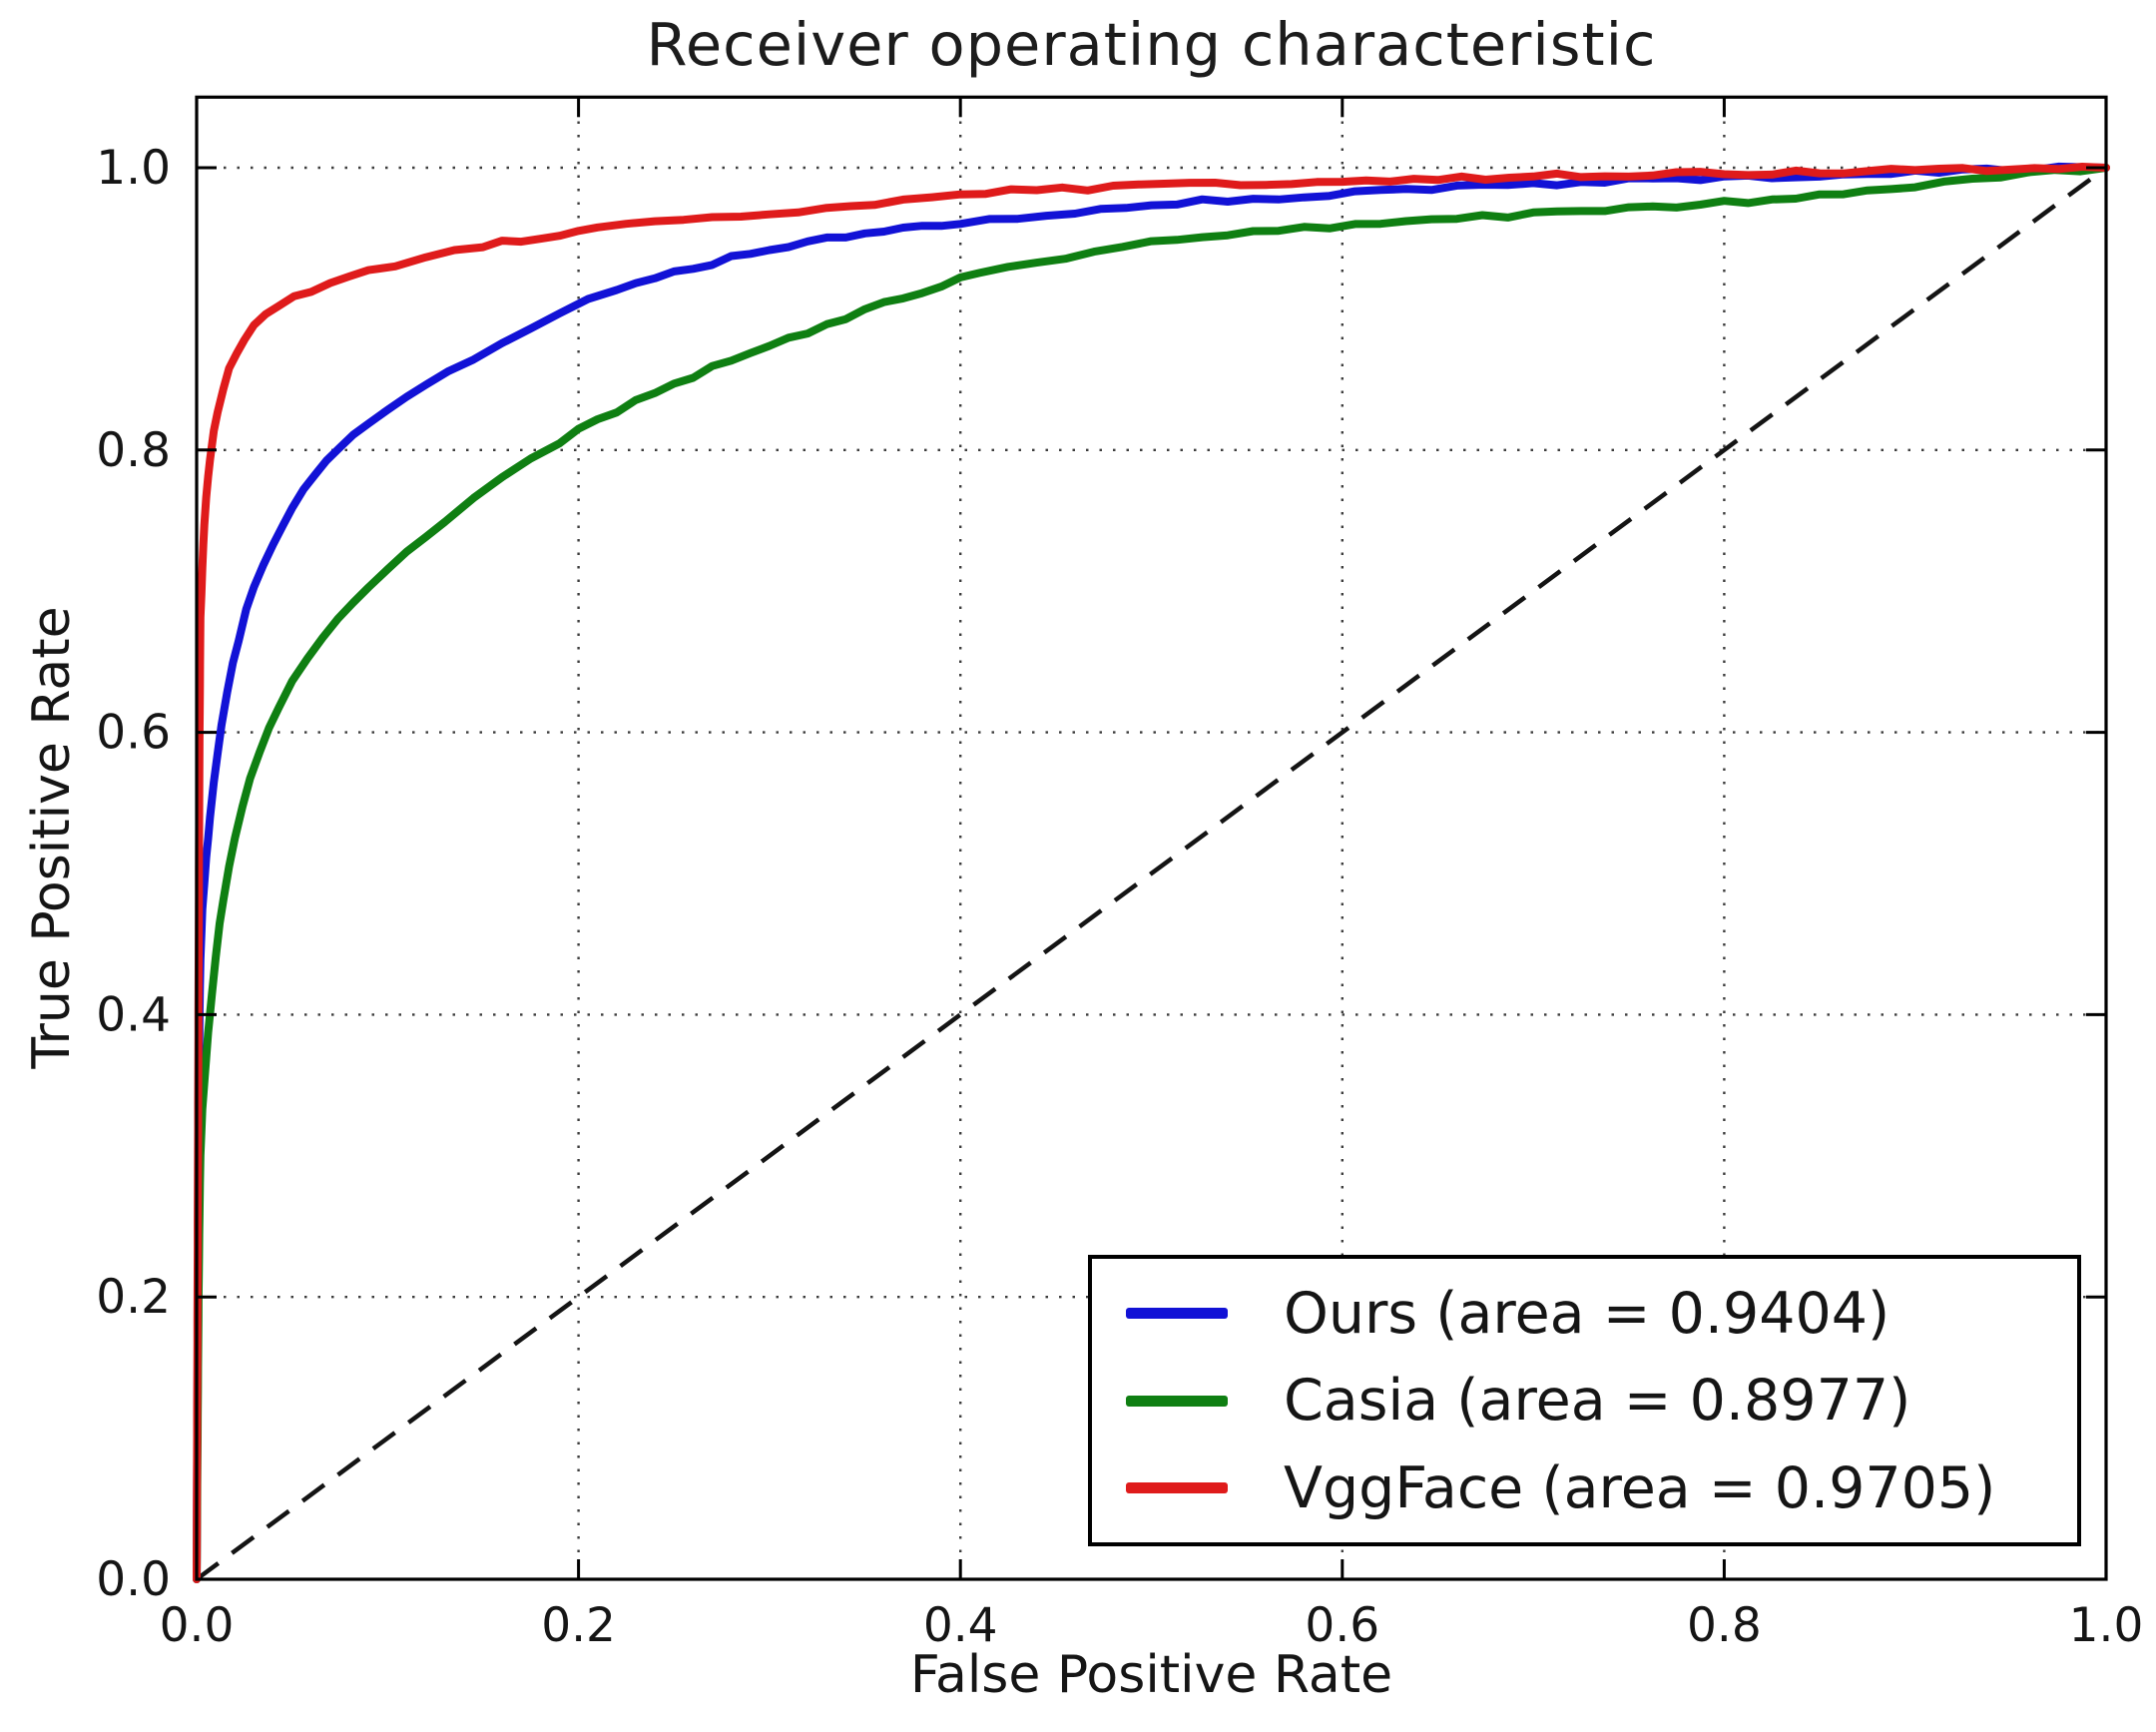 The width and height of the screenshot is (2156, 1732). What do you see at coordinates (1597, 1401) in the screenshot?
I see `legend-label: Casia (area = 0.8977)` at bounding box center [1597, 1401].